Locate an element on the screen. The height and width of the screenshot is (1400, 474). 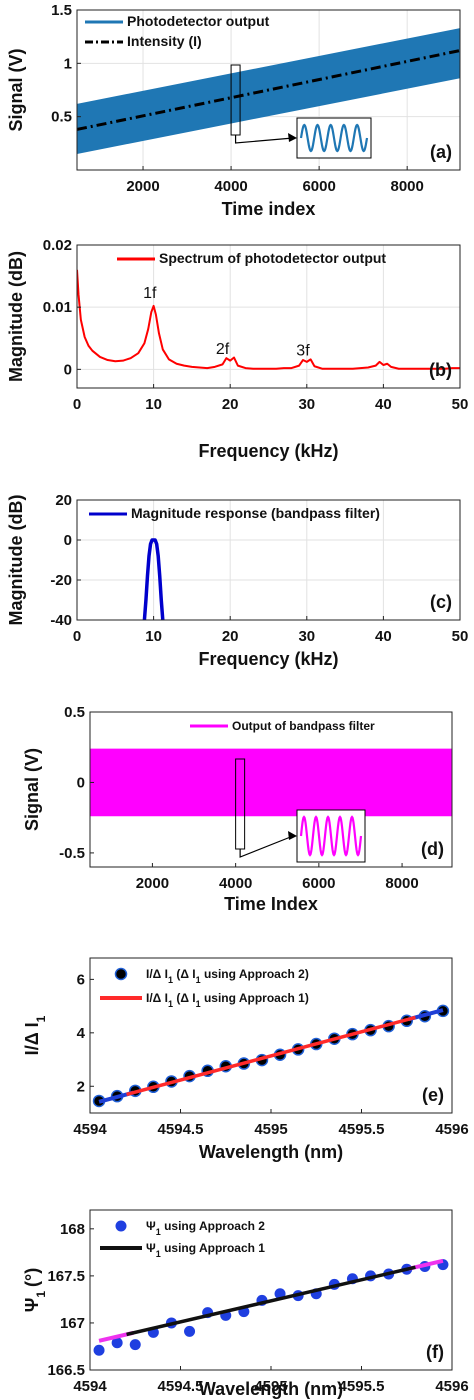
y-tick-label: 2 is located at coordinates (81, 1086).